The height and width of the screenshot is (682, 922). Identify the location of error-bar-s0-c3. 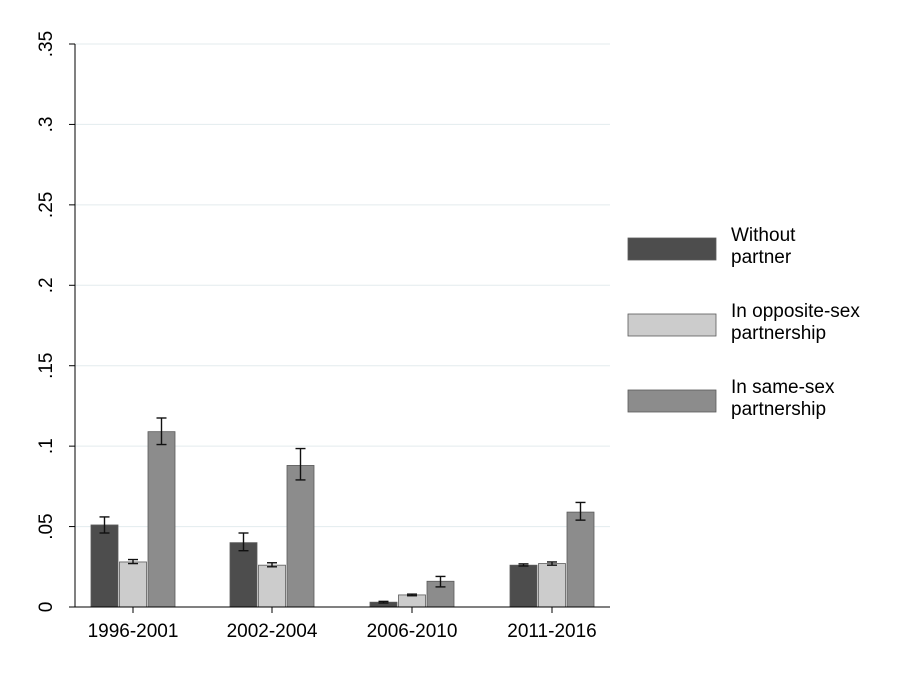
(523, 565).